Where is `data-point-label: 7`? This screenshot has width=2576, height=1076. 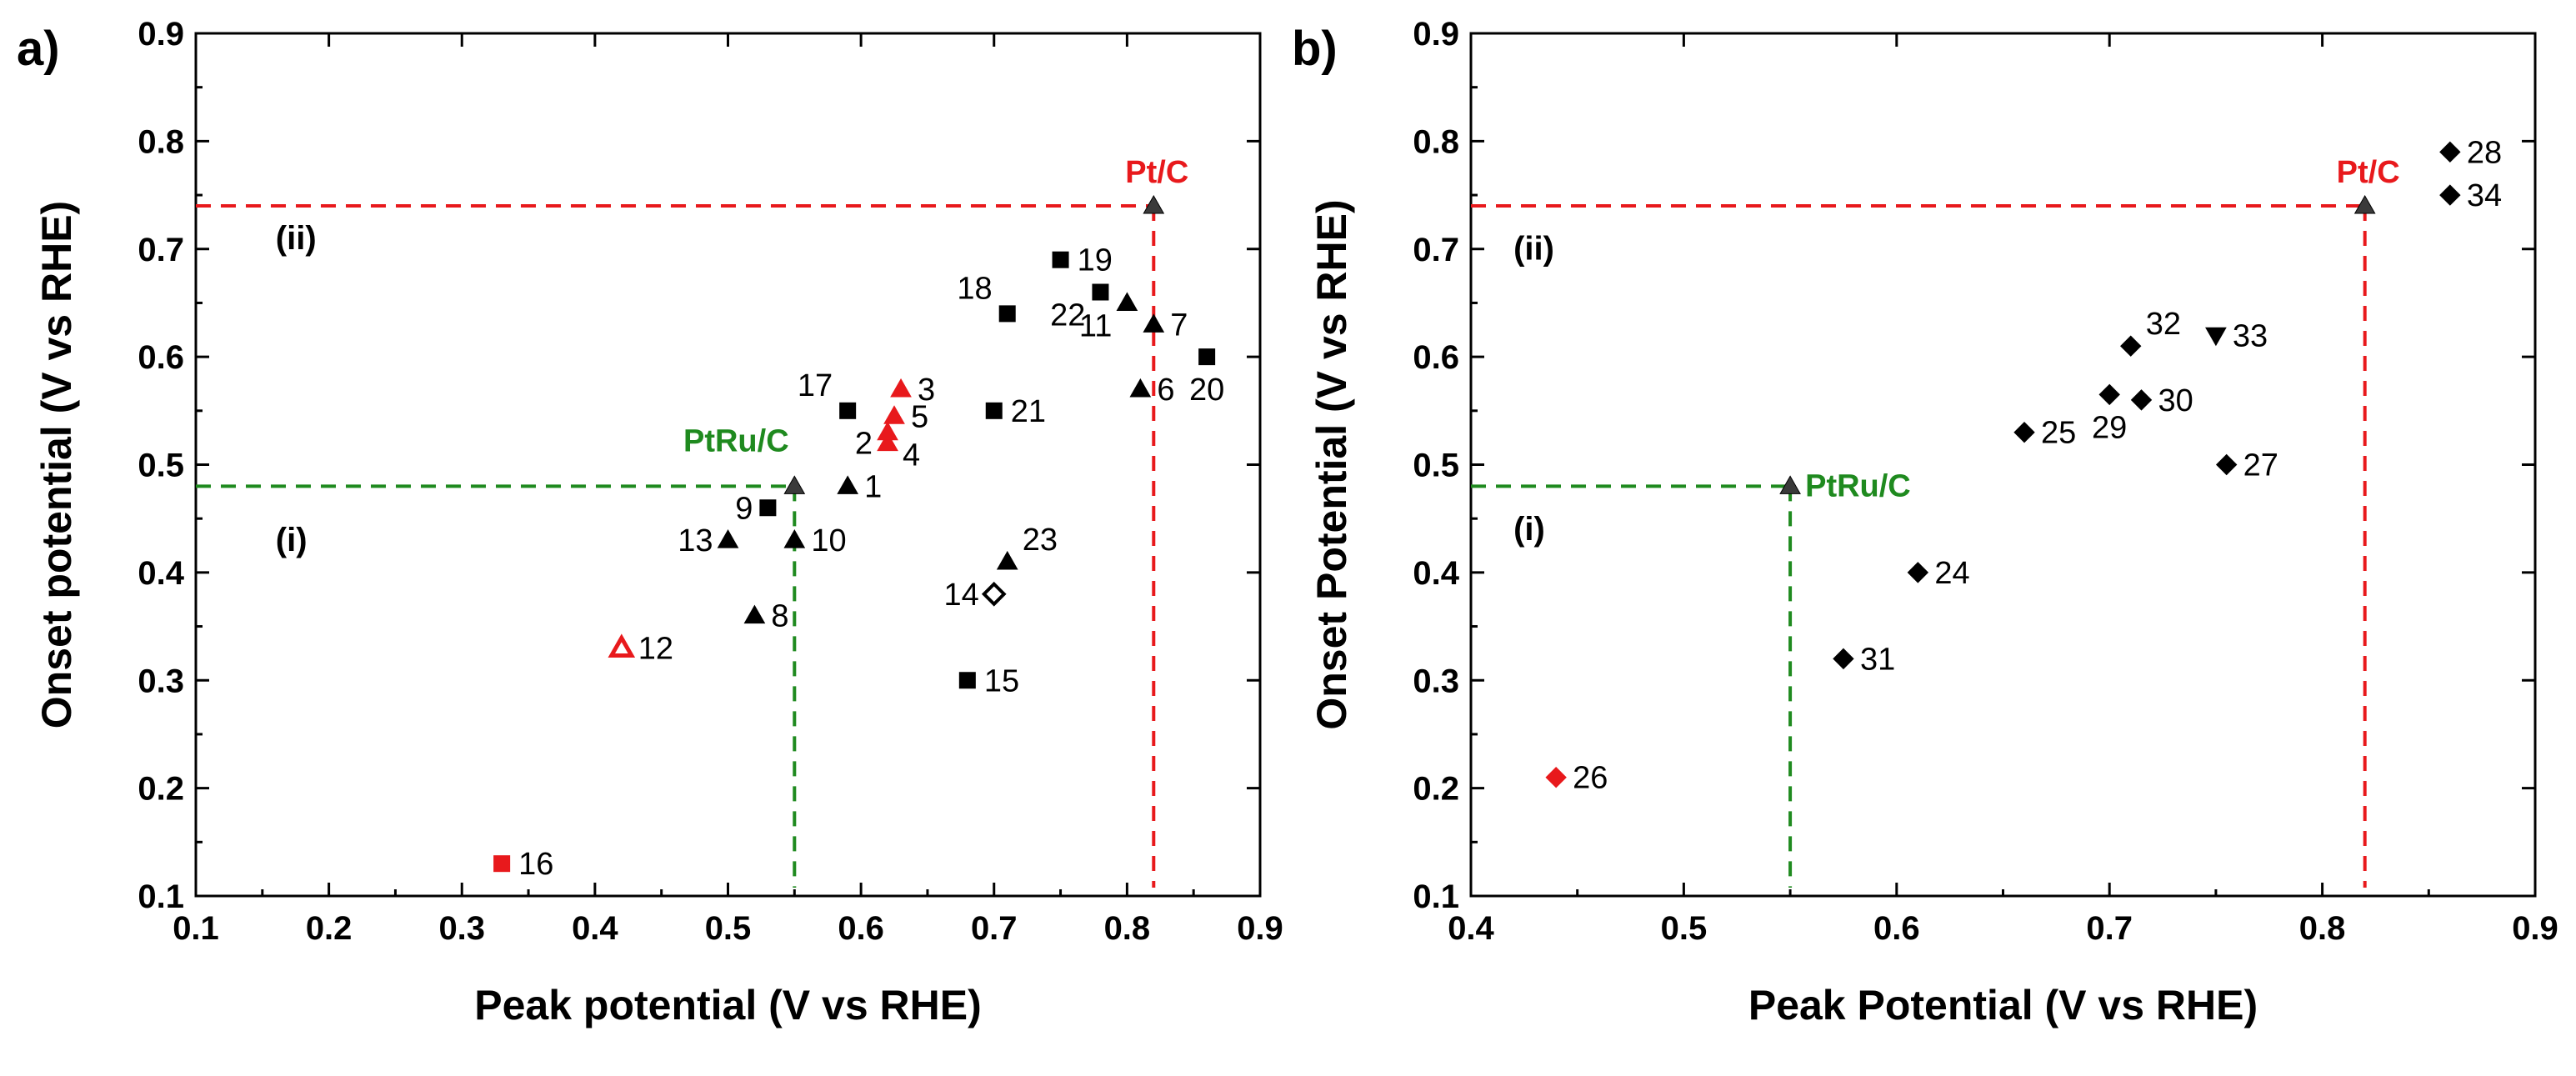
data-point-label: 7 is located at coordinates (1179, 325).